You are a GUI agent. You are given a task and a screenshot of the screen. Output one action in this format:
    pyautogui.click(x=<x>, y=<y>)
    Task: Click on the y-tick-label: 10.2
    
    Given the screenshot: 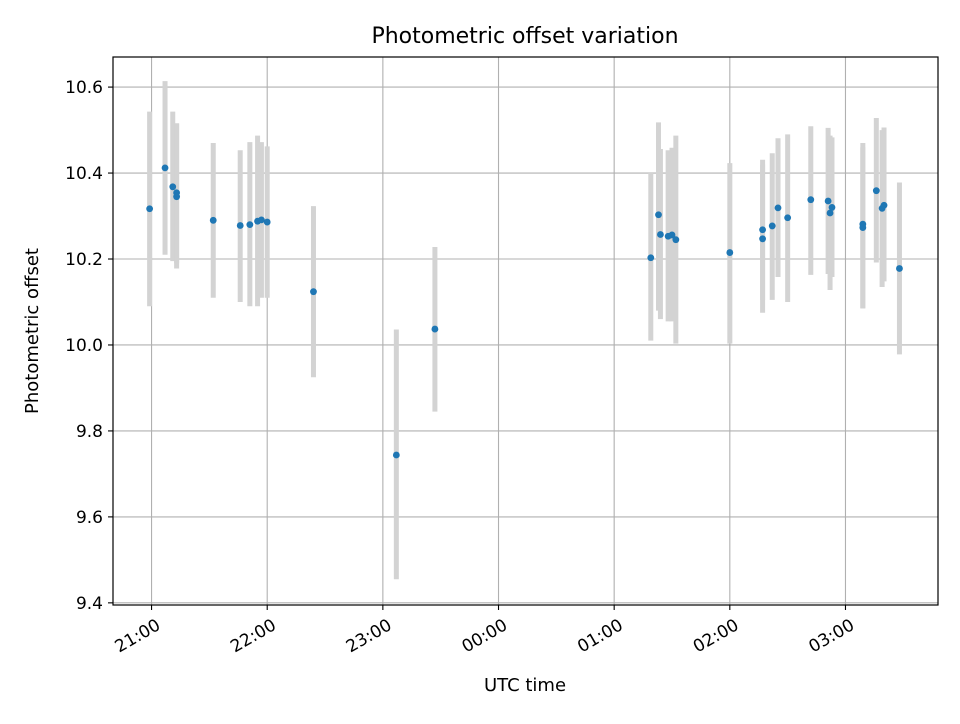 What is the action you would take?
    pyautogui.click(x=84, y=260)
    